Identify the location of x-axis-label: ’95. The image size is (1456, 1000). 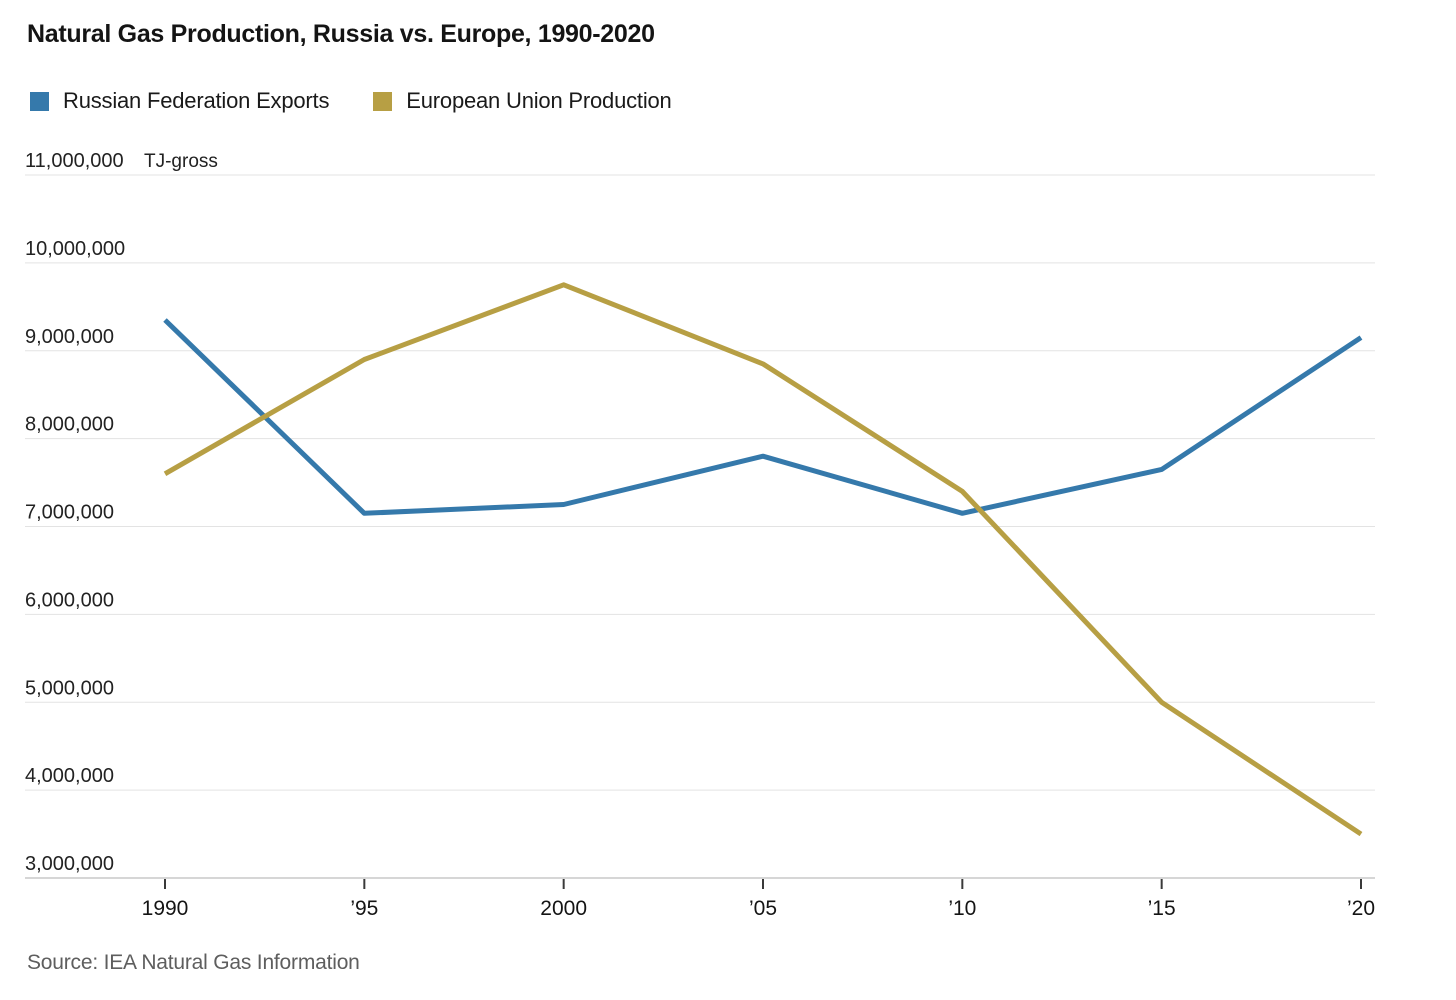
(364, 908).